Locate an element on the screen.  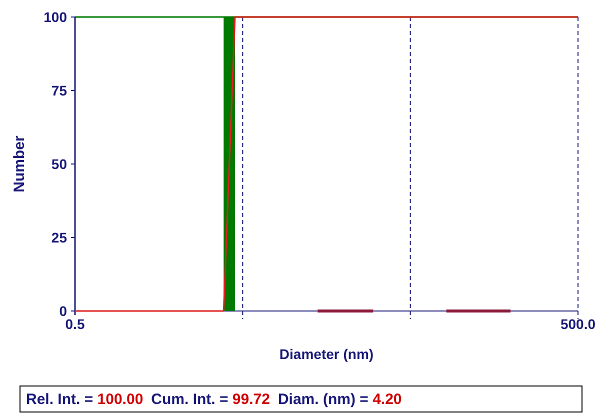
x-axis-title: Diameter (nm) is located at coordinates (326, 354).